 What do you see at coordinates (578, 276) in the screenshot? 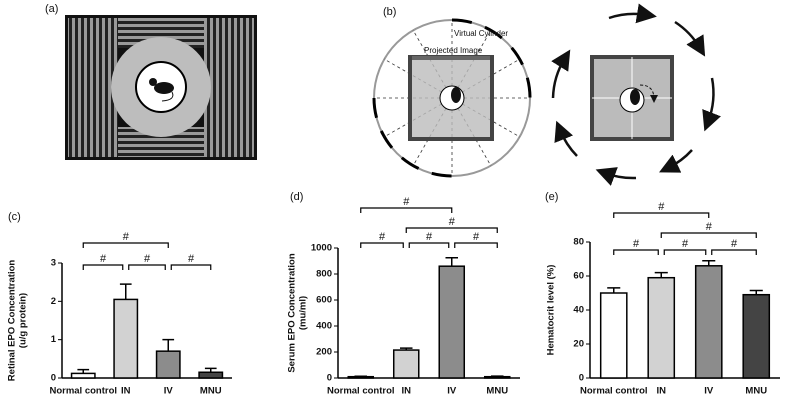
I see `y-tick-label: 60` at bounding box center [578, 276].